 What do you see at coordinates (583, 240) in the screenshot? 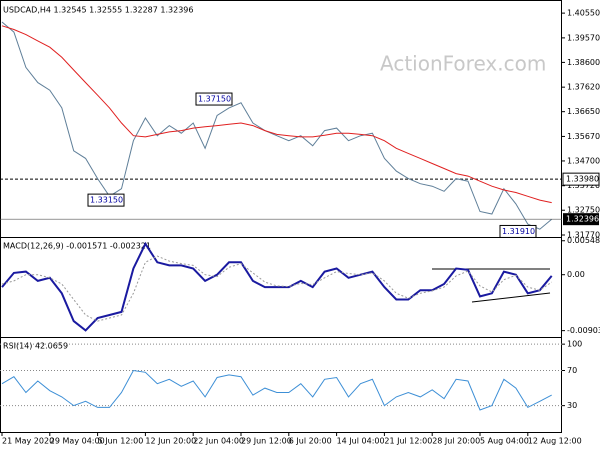
I see `y-tick-label: 0.005486` at bounding box center [583, 240].